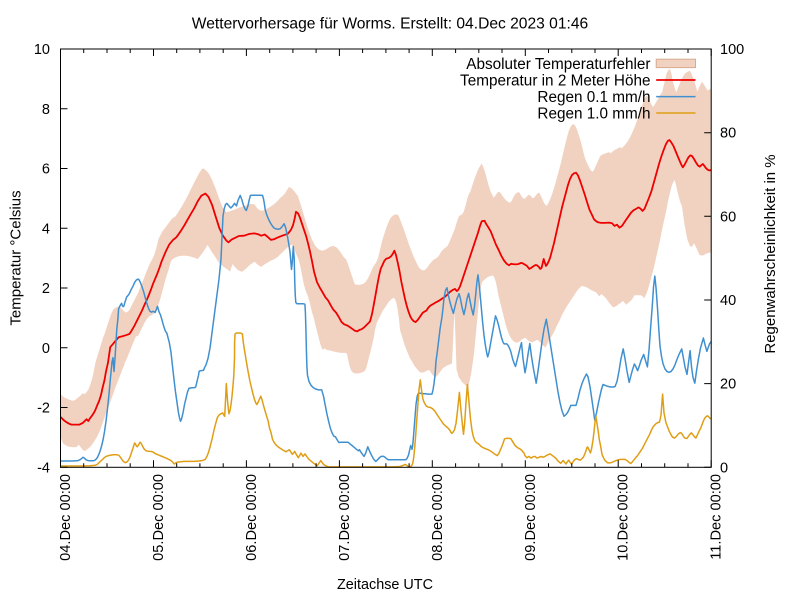 The image size is (800, 600). I want to click on svg-text: 20, so click(728, 385).